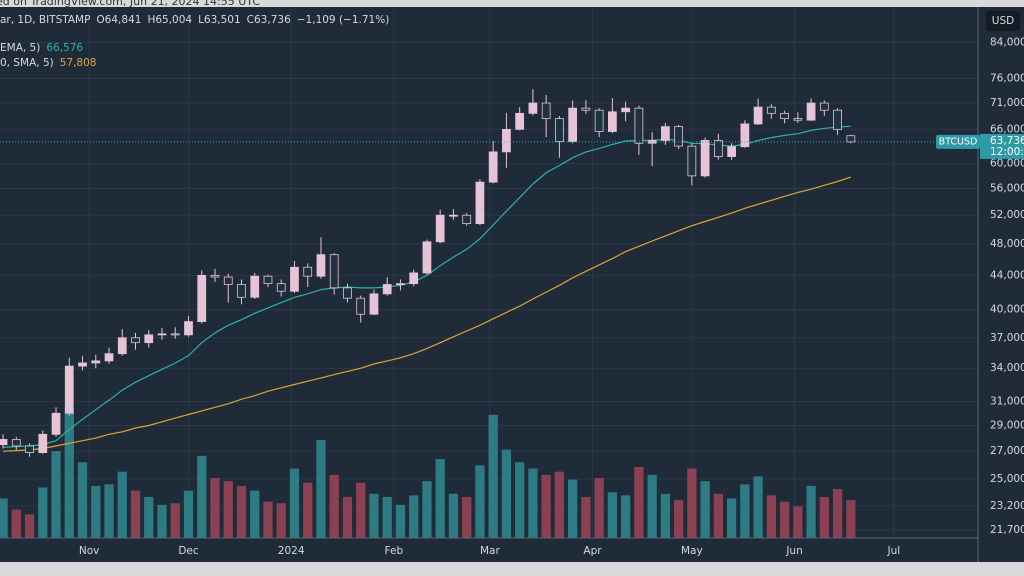 Image resolution: width=1024 pixels, height=576 pixels. What do you see at coordinates (89, 551) in the screenshot?
I see `x-tick-label: Nov` at bounding box center [89, 551].